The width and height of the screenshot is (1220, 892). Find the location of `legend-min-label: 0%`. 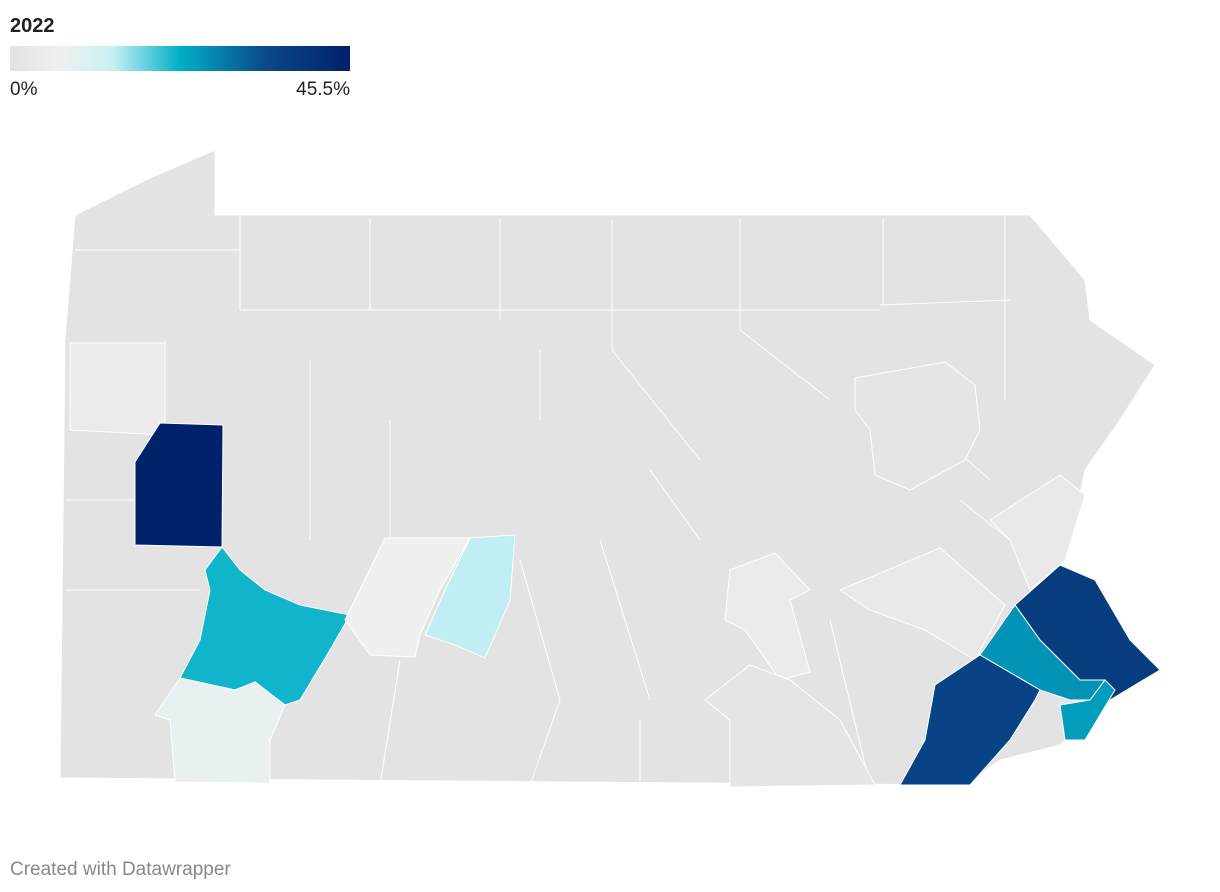

legend-min-label: 0% is located at coordinates (24, 89).